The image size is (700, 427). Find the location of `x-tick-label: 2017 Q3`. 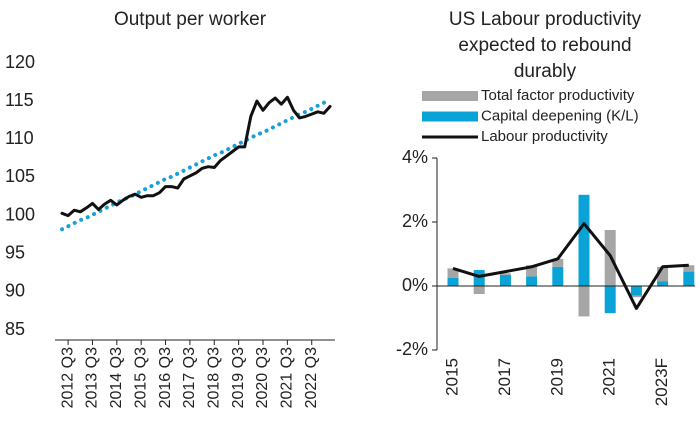

x-tick-label: 2017 Q3 is located at coordinates (189, 377).